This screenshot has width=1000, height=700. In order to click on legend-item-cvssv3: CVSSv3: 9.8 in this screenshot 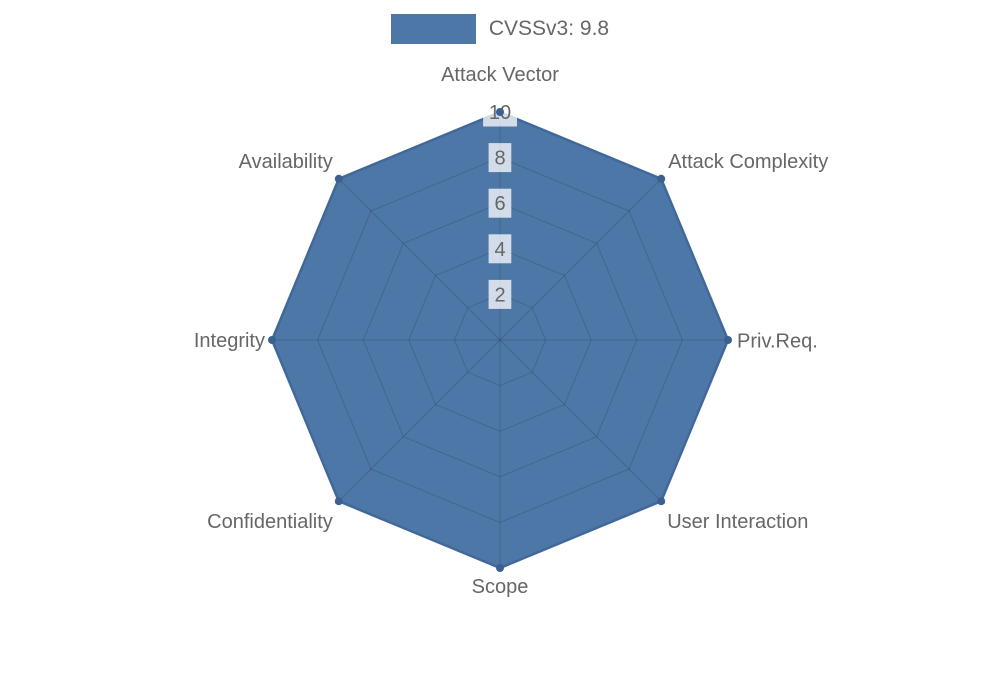, I will do `click(500, 29)`.